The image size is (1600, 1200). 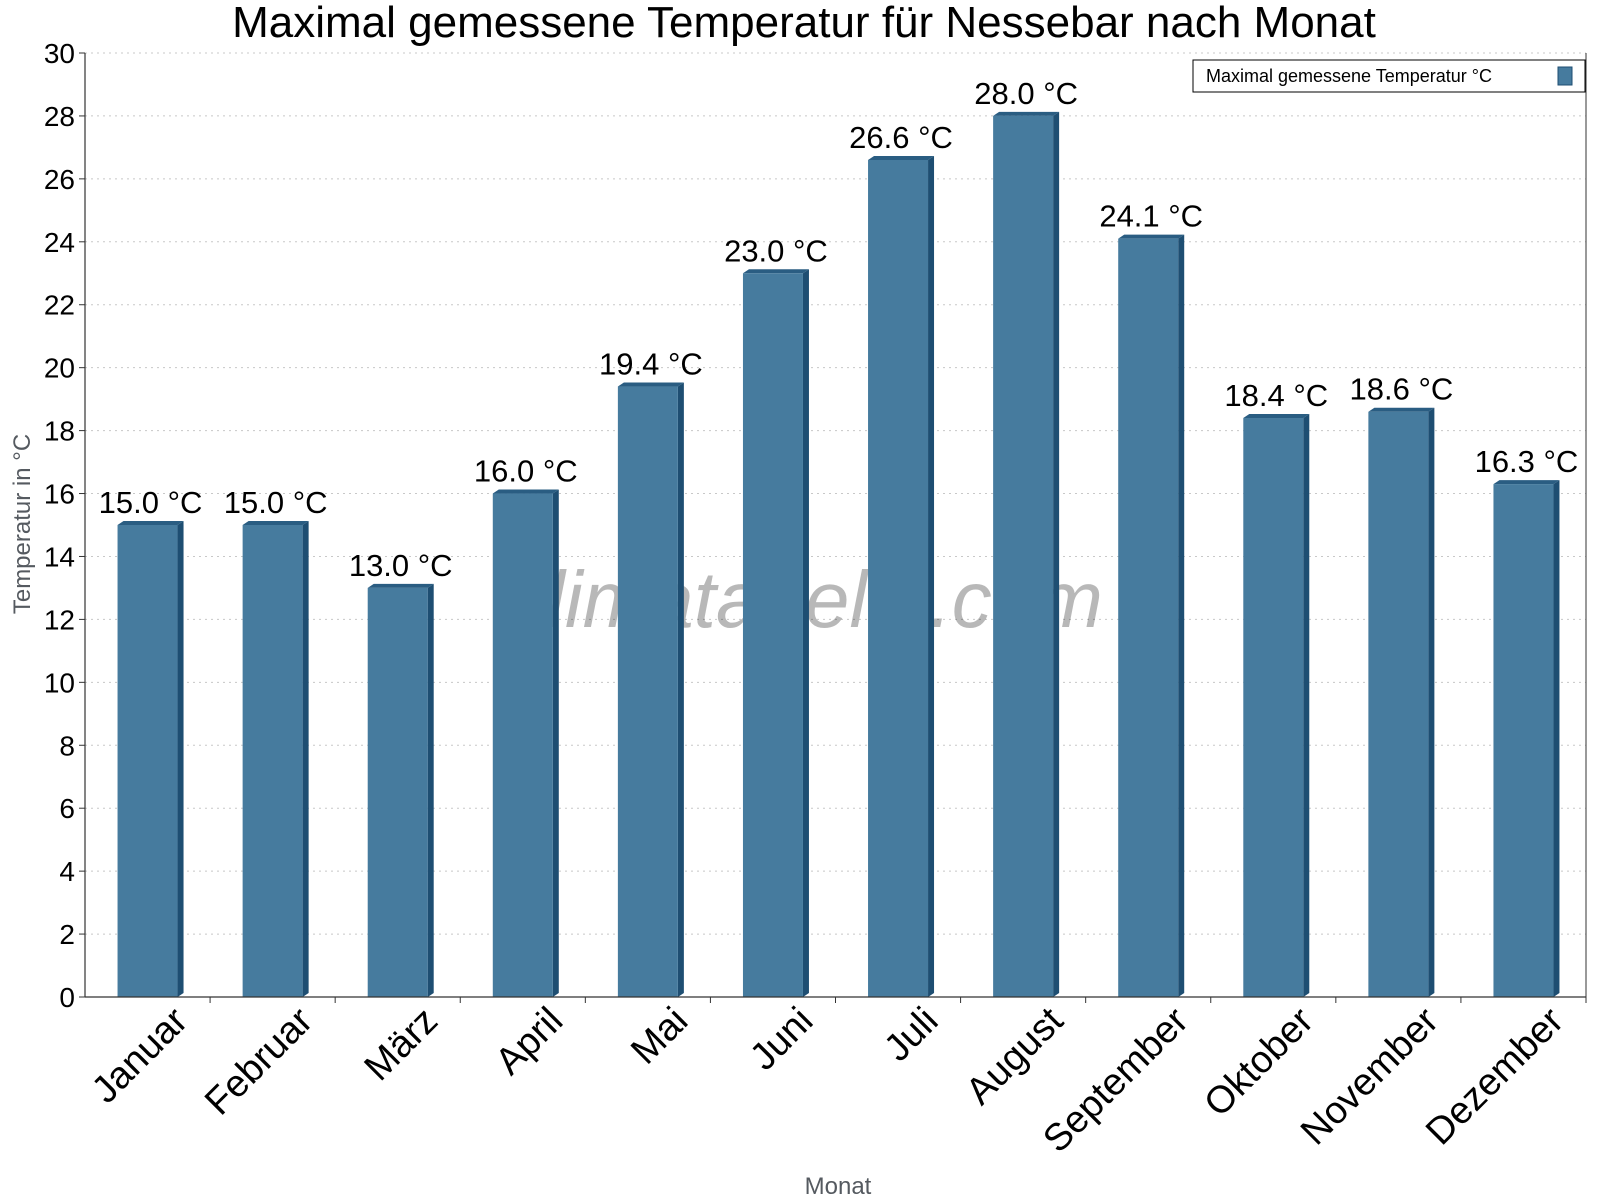 I want to click on y-tick-label: 30, so click(x=59, y=53).